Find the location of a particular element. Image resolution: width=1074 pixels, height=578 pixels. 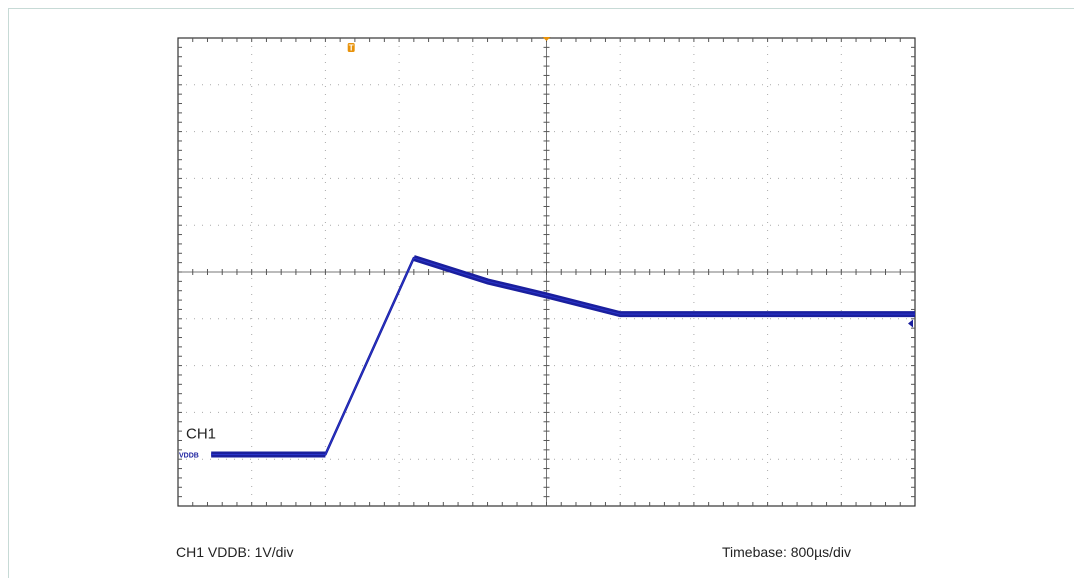

ch1-label: CH1 is located at coordinates (201, 434).